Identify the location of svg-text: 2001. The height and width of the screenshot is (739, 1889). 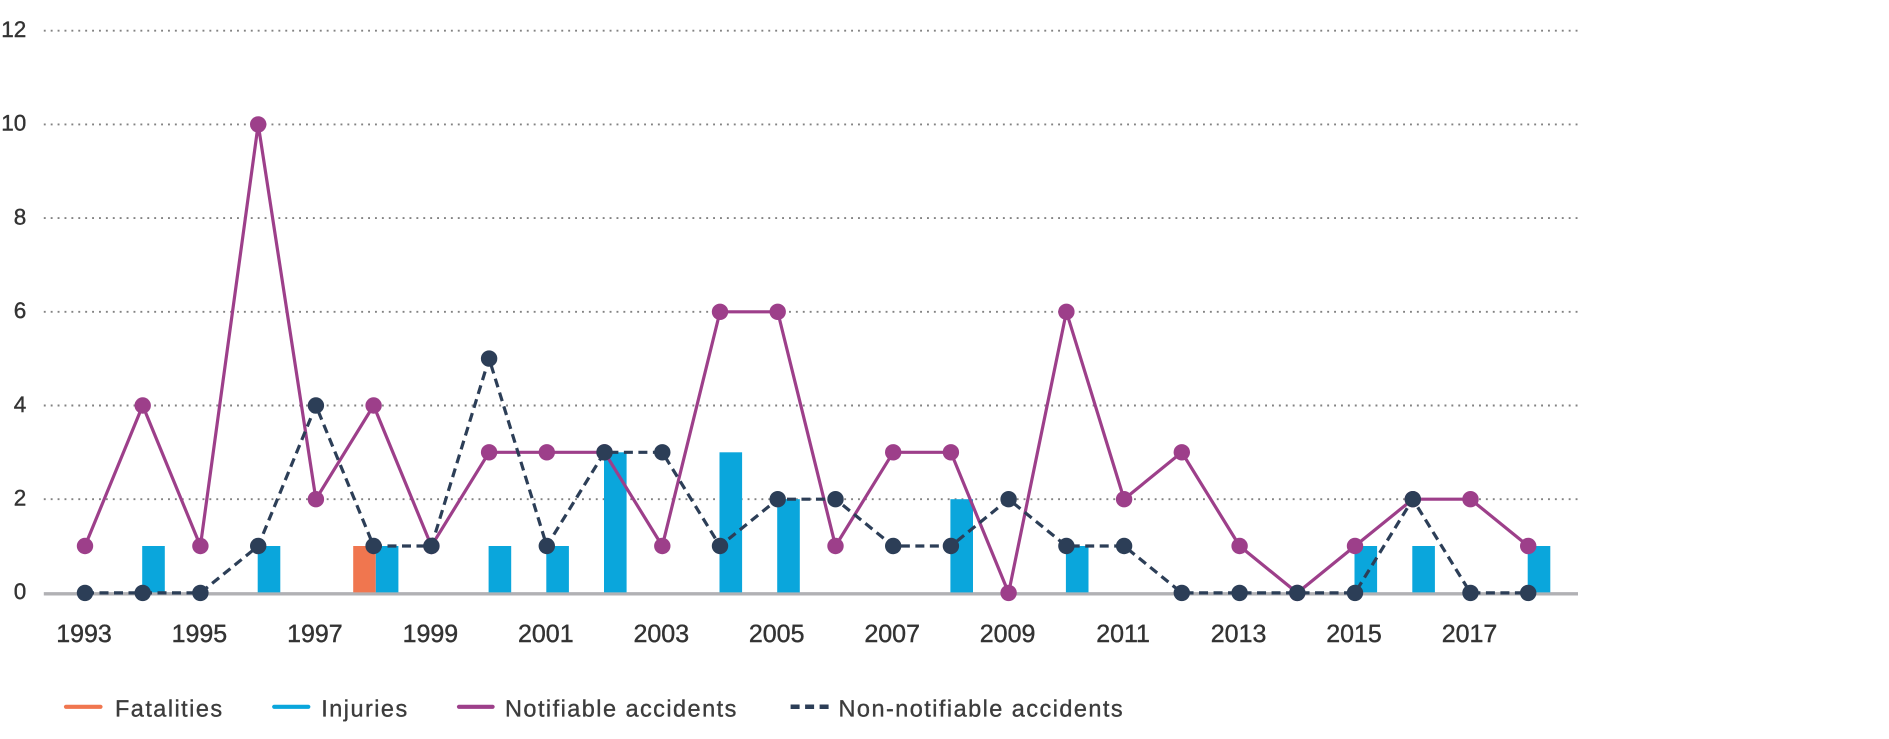
(546, 634).